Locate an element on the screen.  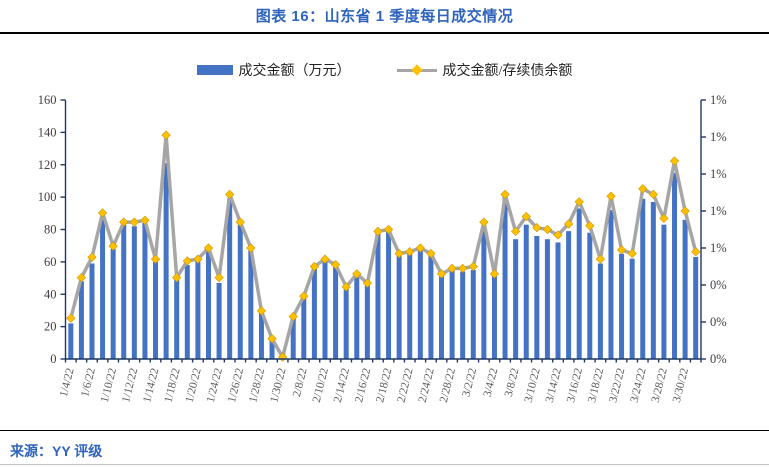
x-axis-tick-label: 3/8/22 is located at coordinates (512, 383).